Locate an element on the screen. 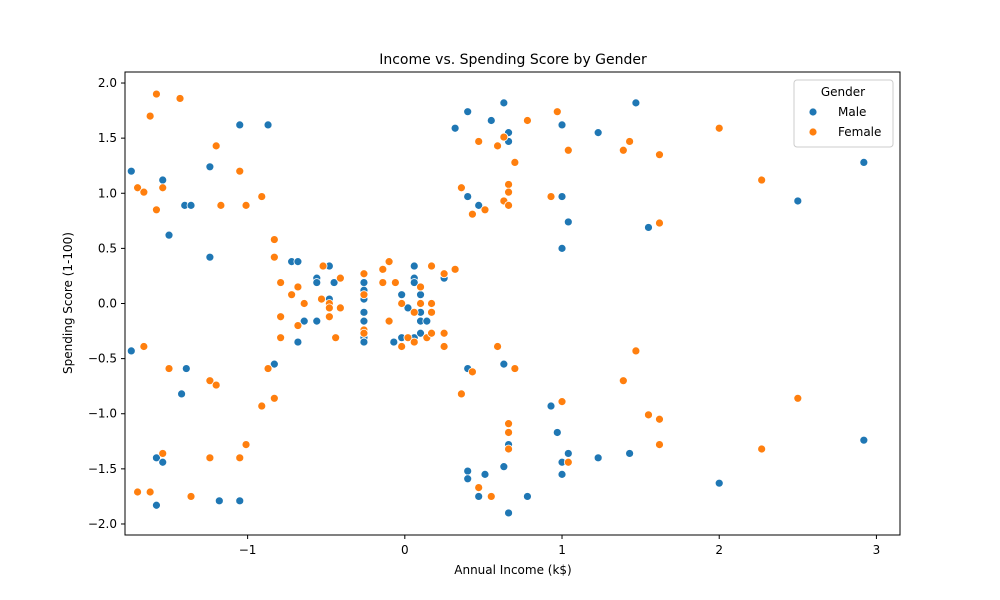 The height and width of the screenshot is (600, 1000). legend-marker-female is located at coordinates (813, 132).